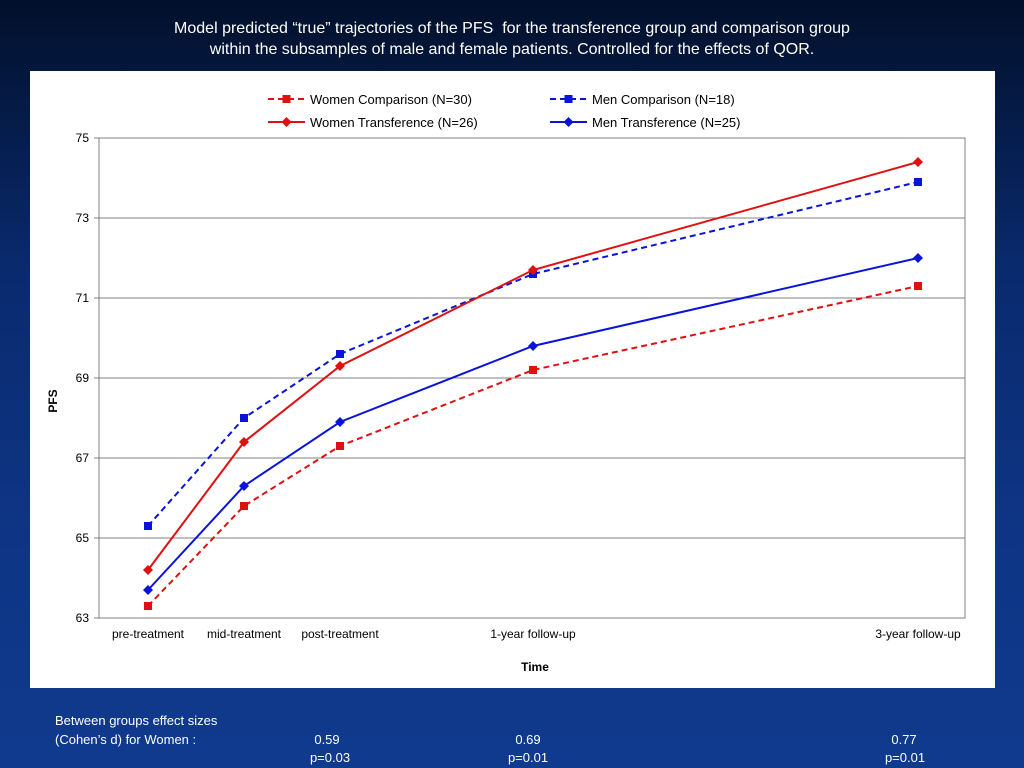 The height and width of the screenshot is (768, 1024). I want to click on legend-entry-3: Men Transference (N=25), so click(645, 122).